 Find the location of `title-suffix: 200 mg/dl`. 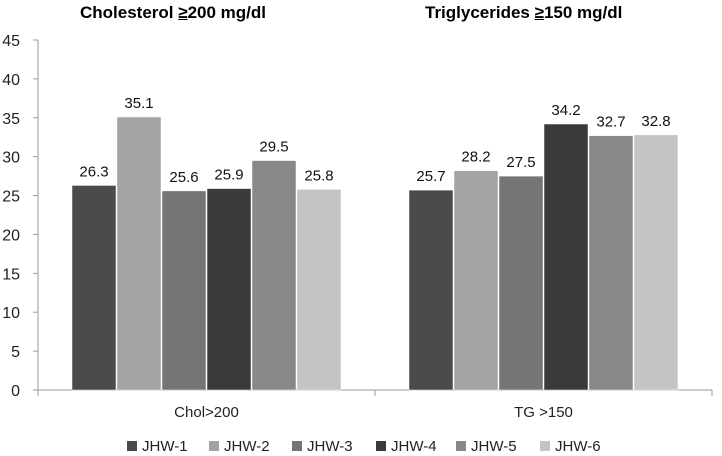

title-suffix: 200 mg/dl is located at coordinates (227, 12).